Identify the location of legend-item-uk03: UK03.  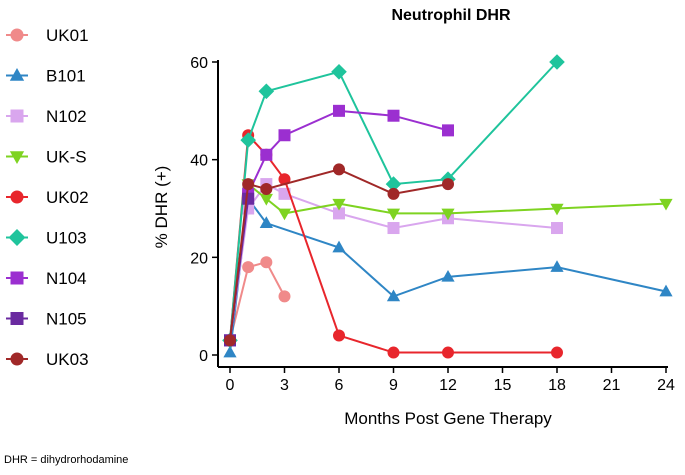
(47, 359).